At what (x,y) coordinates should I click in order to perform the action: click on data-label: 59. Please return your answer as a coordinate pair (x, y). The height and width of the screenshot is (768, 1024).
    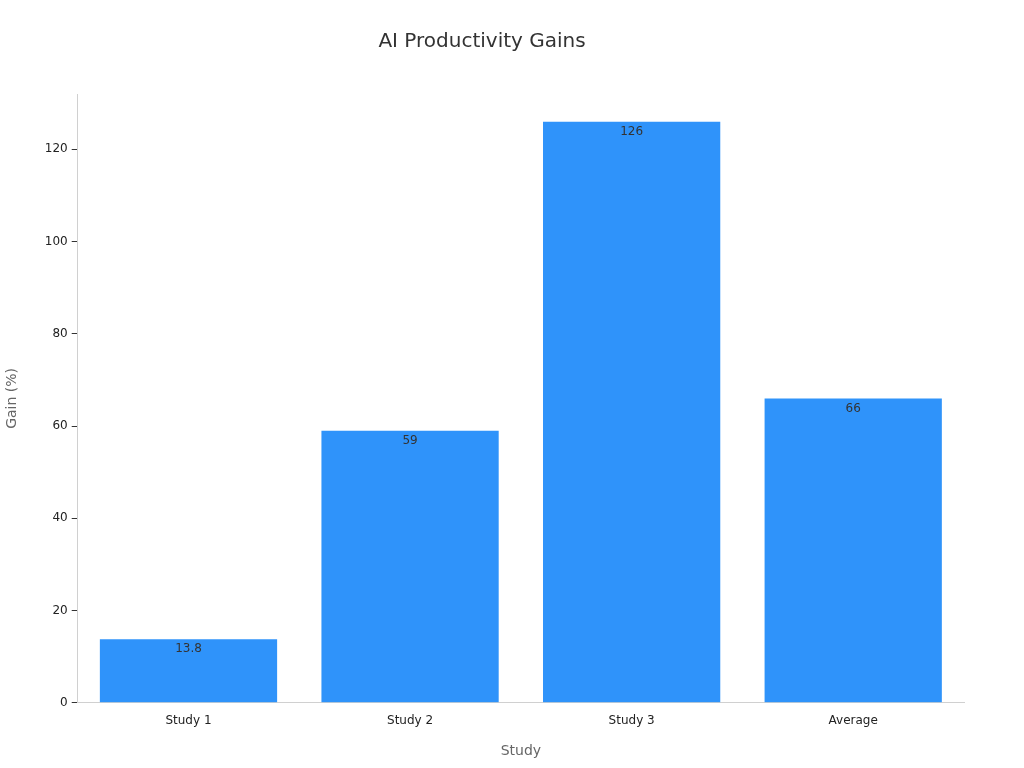
    Looking at the image, I should click on (410, 439).